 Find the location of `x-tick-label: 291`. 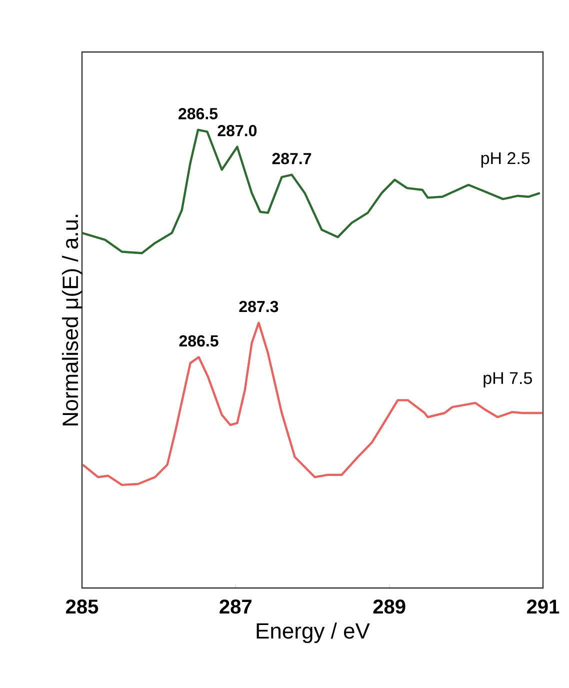

x-tick-label: 291 is located at coordinates (543, 607).